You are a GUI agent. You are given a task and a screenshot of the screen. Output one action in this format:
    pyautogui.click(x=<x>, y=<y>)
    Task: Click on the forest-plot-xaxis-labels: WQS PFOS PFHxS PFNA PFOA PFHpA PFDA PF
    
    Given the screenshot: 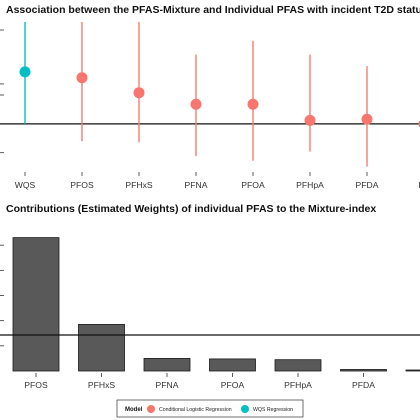 What is the action you would take?
    pyautogui.click(x=217, y=181)
    